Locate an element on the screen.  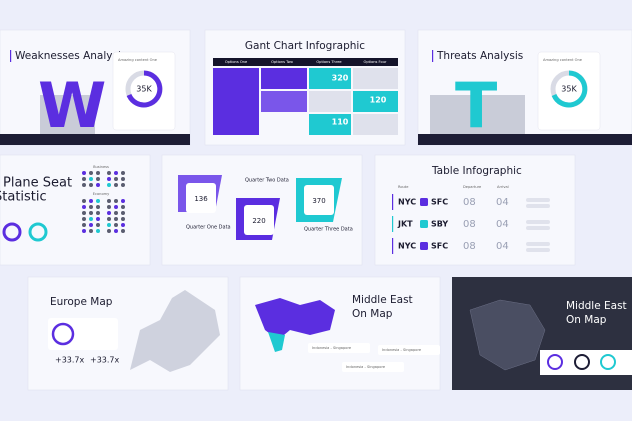
value: 220 is located at coordinates (258, 221).